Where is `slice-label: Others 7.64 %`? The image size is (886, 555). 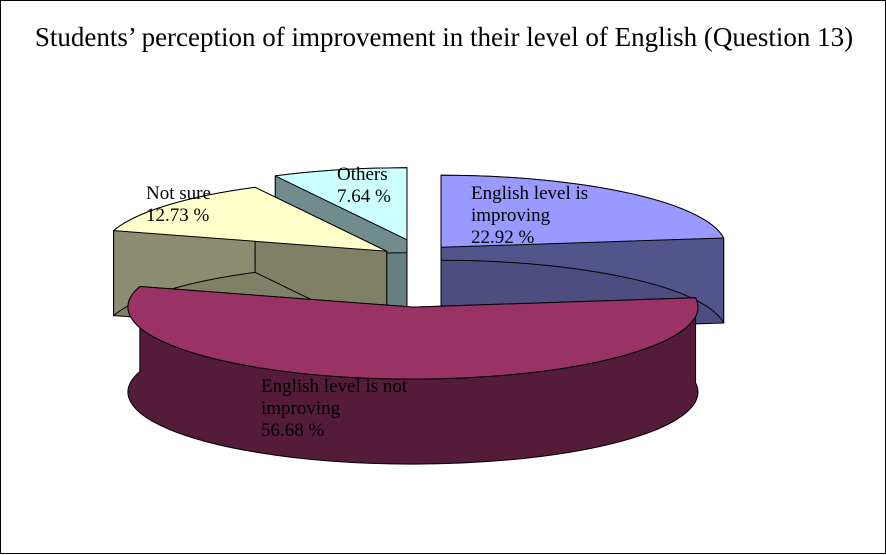
slice-label: Others 7.64 % is located at coordinates (382, 186).